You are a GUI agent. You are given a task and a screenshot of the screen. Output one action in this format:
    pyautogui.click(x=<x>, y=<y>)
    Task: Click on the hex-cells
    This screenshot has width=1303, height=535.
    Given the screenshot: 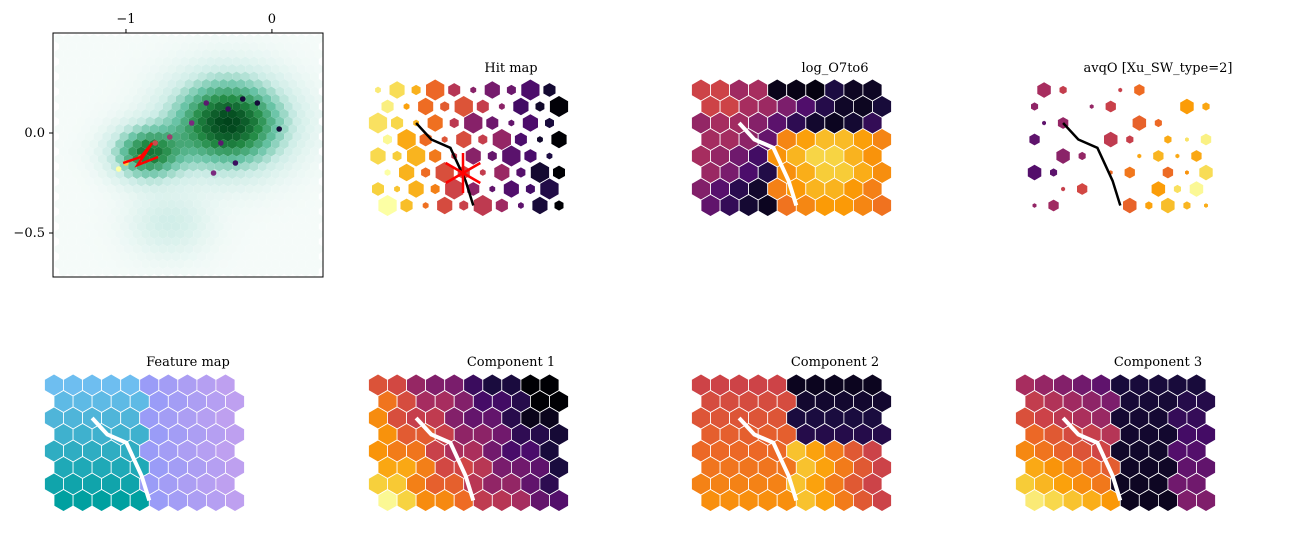 What is the action you would take?
    pyautogui.click(x=468, y=442)
    